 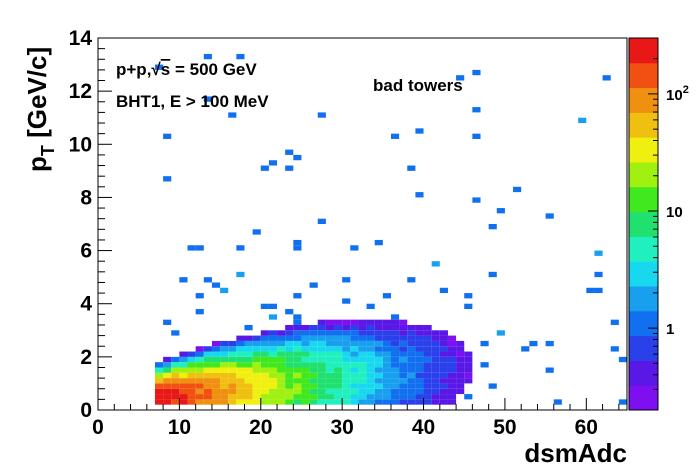 What do you see at coordinates (643, 224) in the screenshot?
I see `colorbar-frame` at bounding box center [643, 224].